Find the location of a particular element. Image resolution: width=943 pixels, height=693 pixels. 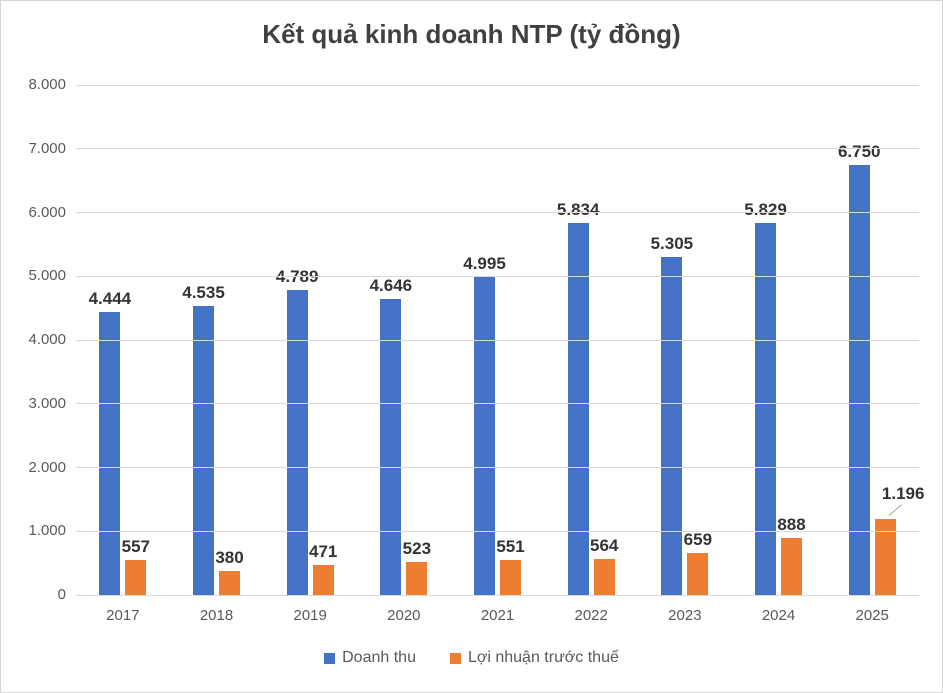

profit-data-label-2021: 551 is located at coordinates (510, 546).